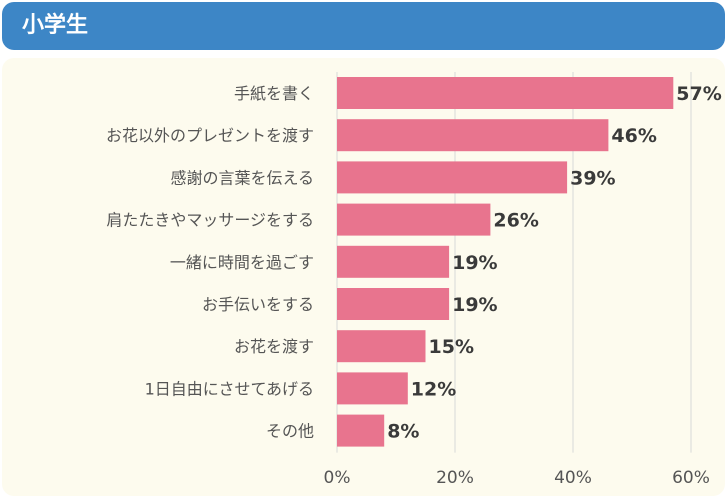 The width and height of the screenshot is (727, 498). Describe the element at coordinates (455, 478) in the screenshot. I see `x-tick-label: 20%` at that location.